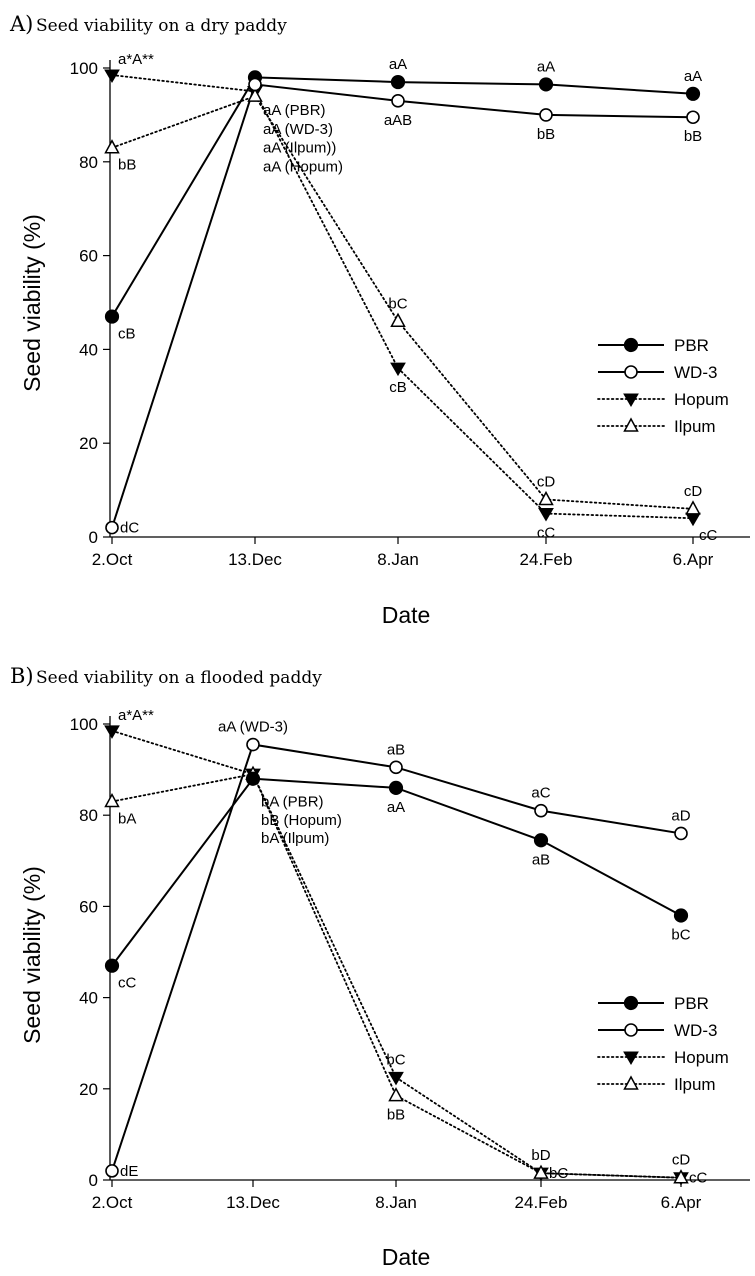 Image resolution: width=755 pixels, height=1276 pixels. I want to click on point-ilpum-6-apr, so click(681, 1176).